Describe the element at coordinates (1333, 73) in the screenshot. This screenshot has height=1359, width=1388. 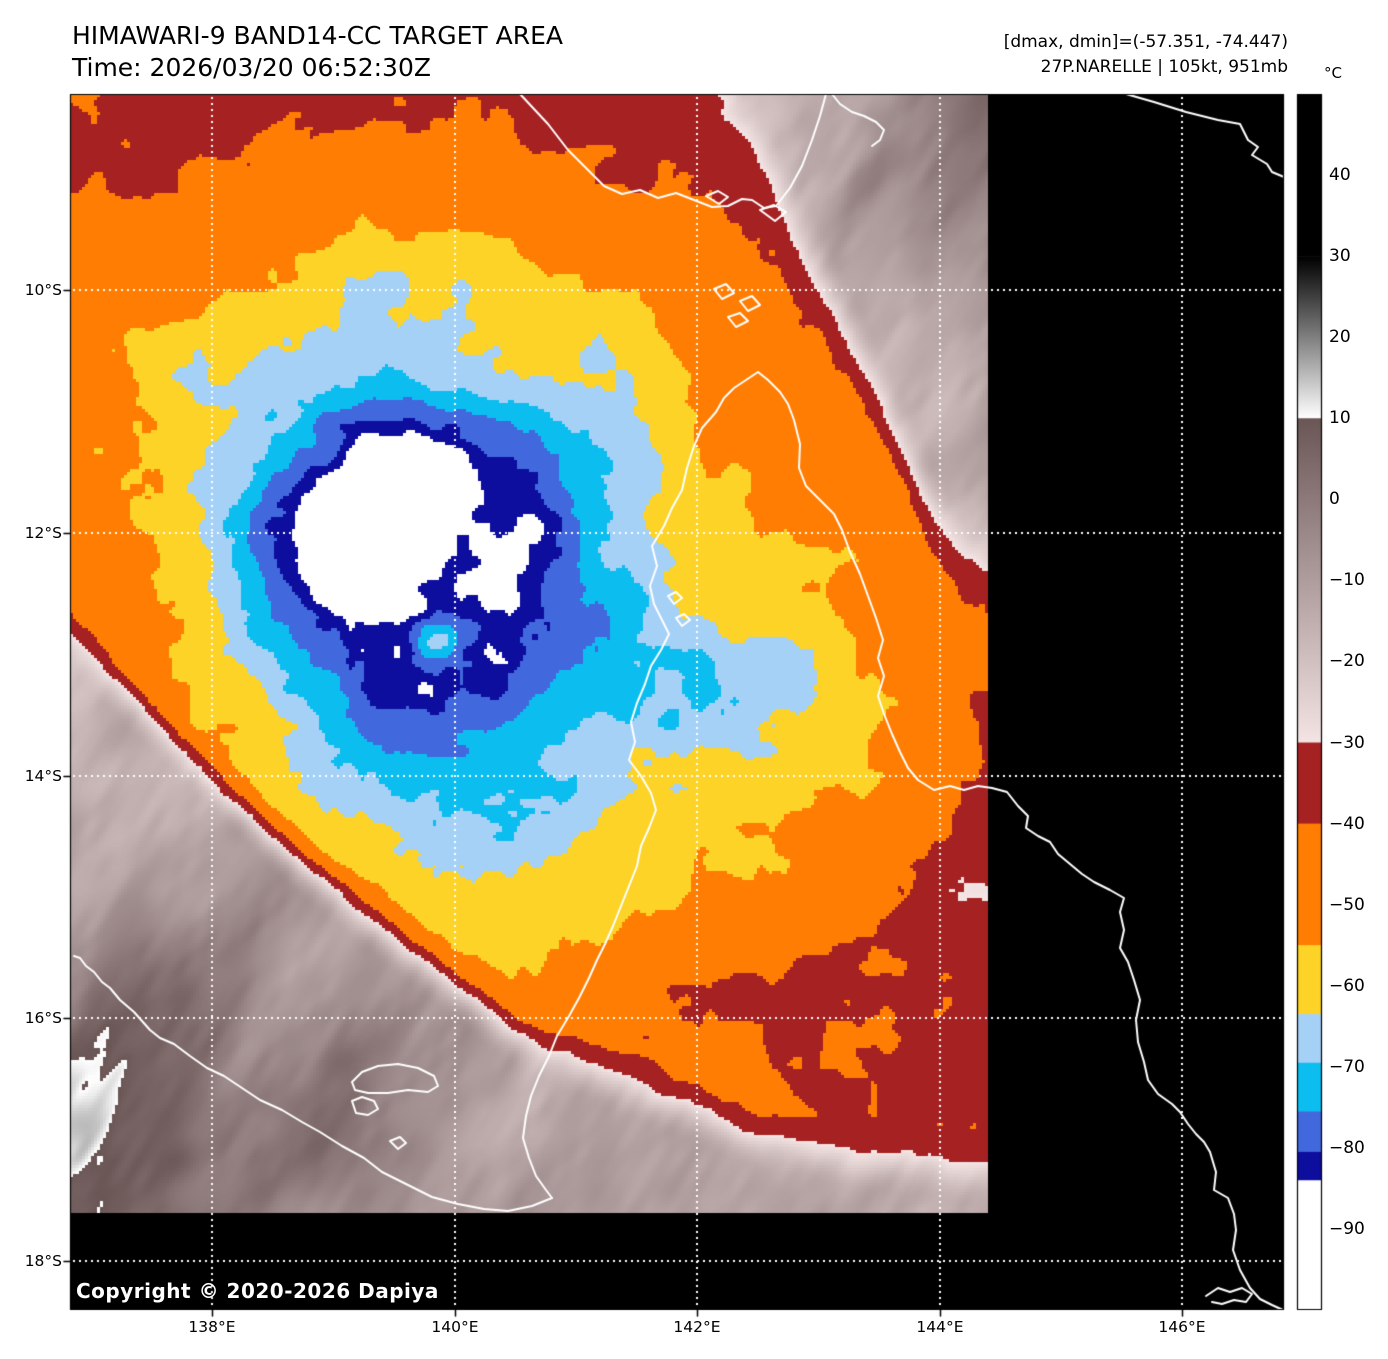
I see `colorbar-unit-label: °C` at that location.